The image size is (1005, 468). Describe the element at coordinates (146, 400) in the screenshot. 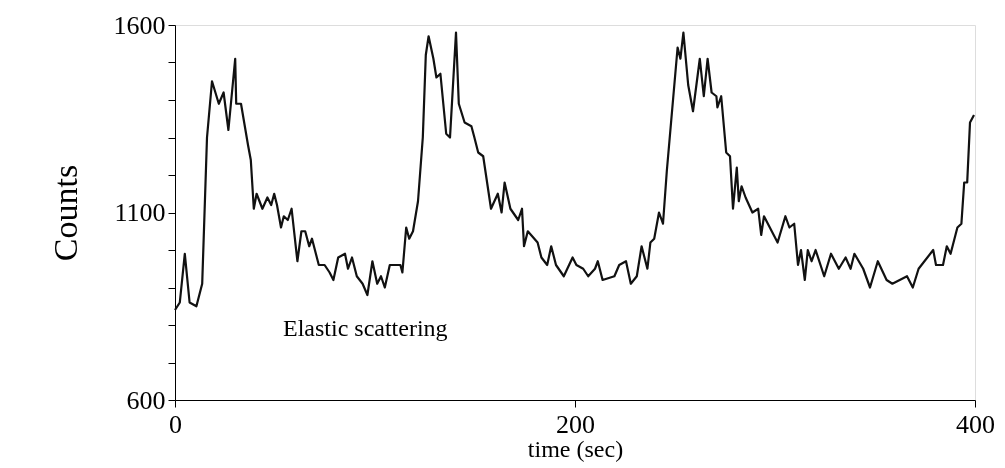

I see `y-tick-label: 600` at that location.